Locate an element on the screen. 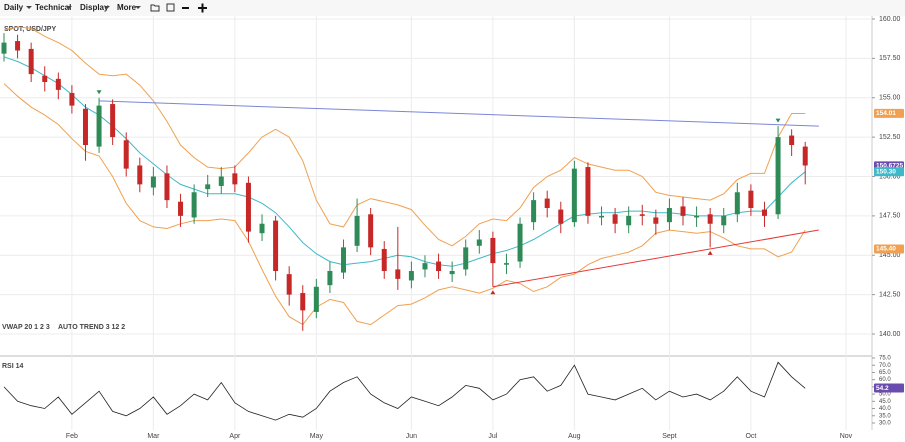 This screenshot has height=442, width=905. indicator-label: RSI 14 is located at coordinates (13, 366).